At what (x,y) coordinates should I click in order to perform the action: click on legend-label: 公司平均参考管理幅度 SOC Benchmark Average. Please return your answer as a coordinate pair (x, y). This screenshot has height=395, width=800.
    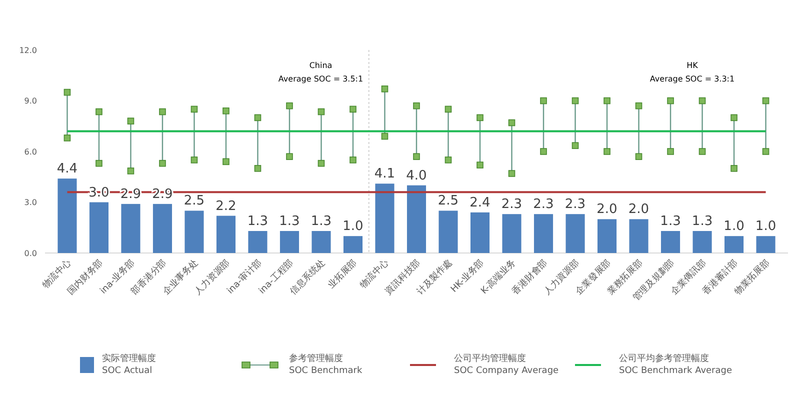
    Looking at the image, I should click on (675, 364).